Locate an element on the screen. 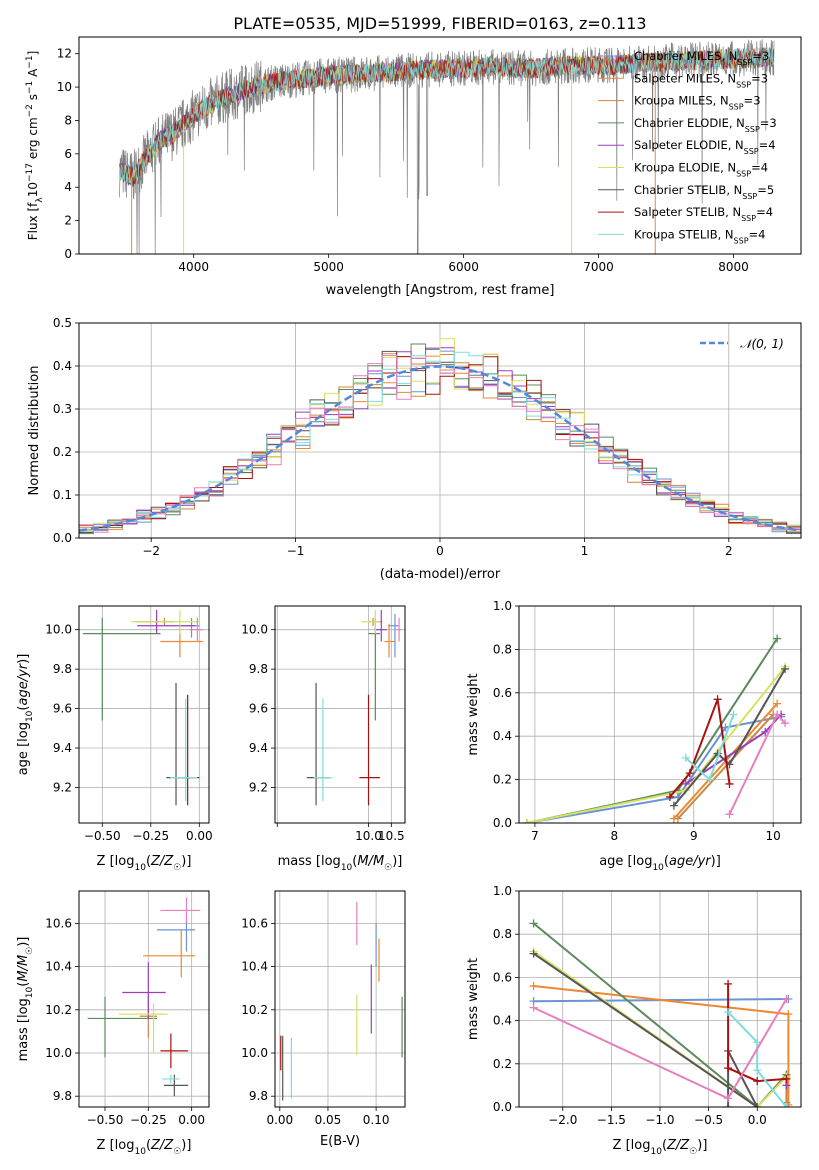 The height and width of the screenshot is (1170, 819). label-part: Z [log is located at coordinates (116, 1145).